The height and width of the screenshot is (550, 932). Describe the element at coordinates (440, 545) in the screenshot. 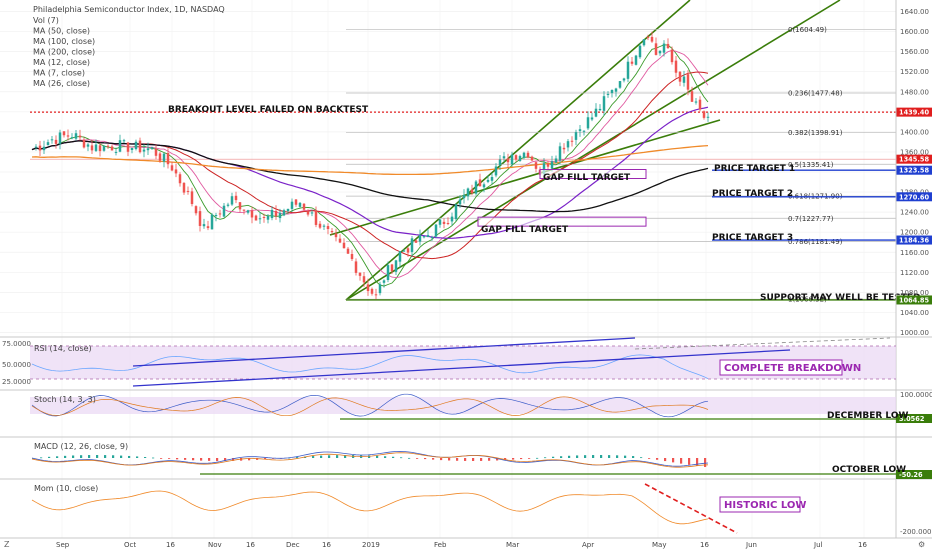

I see `time-tick-label: Feb` at that location.